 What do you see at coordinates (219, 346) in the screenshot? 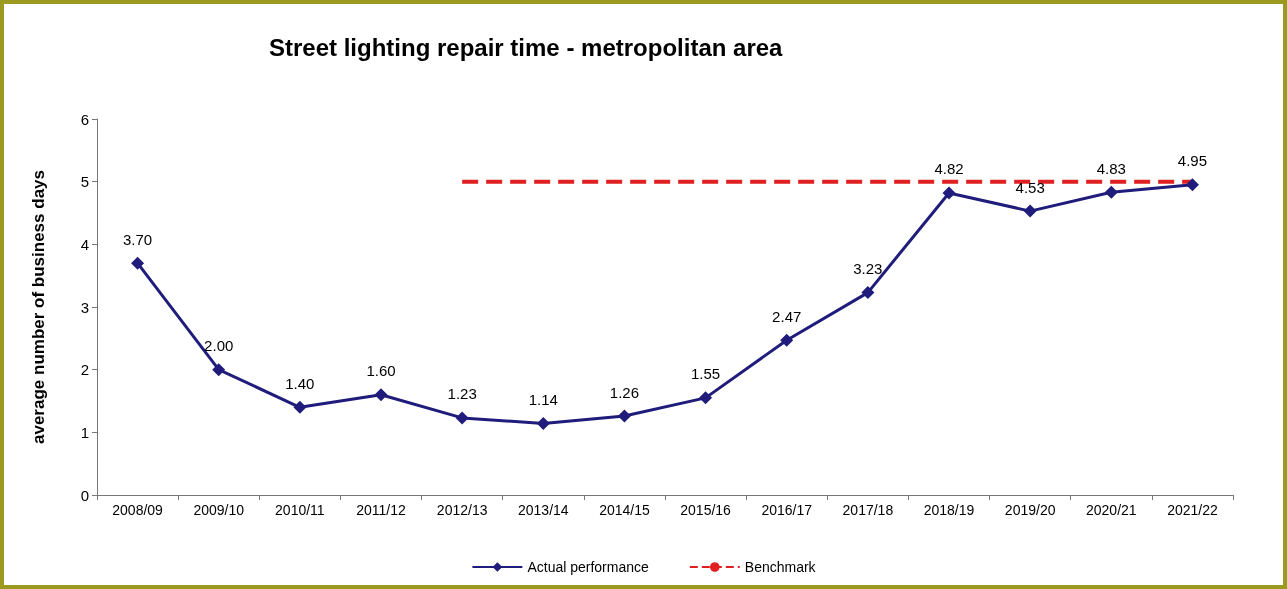
I see `data-label: 2.00` at bounding box center [219, 346].